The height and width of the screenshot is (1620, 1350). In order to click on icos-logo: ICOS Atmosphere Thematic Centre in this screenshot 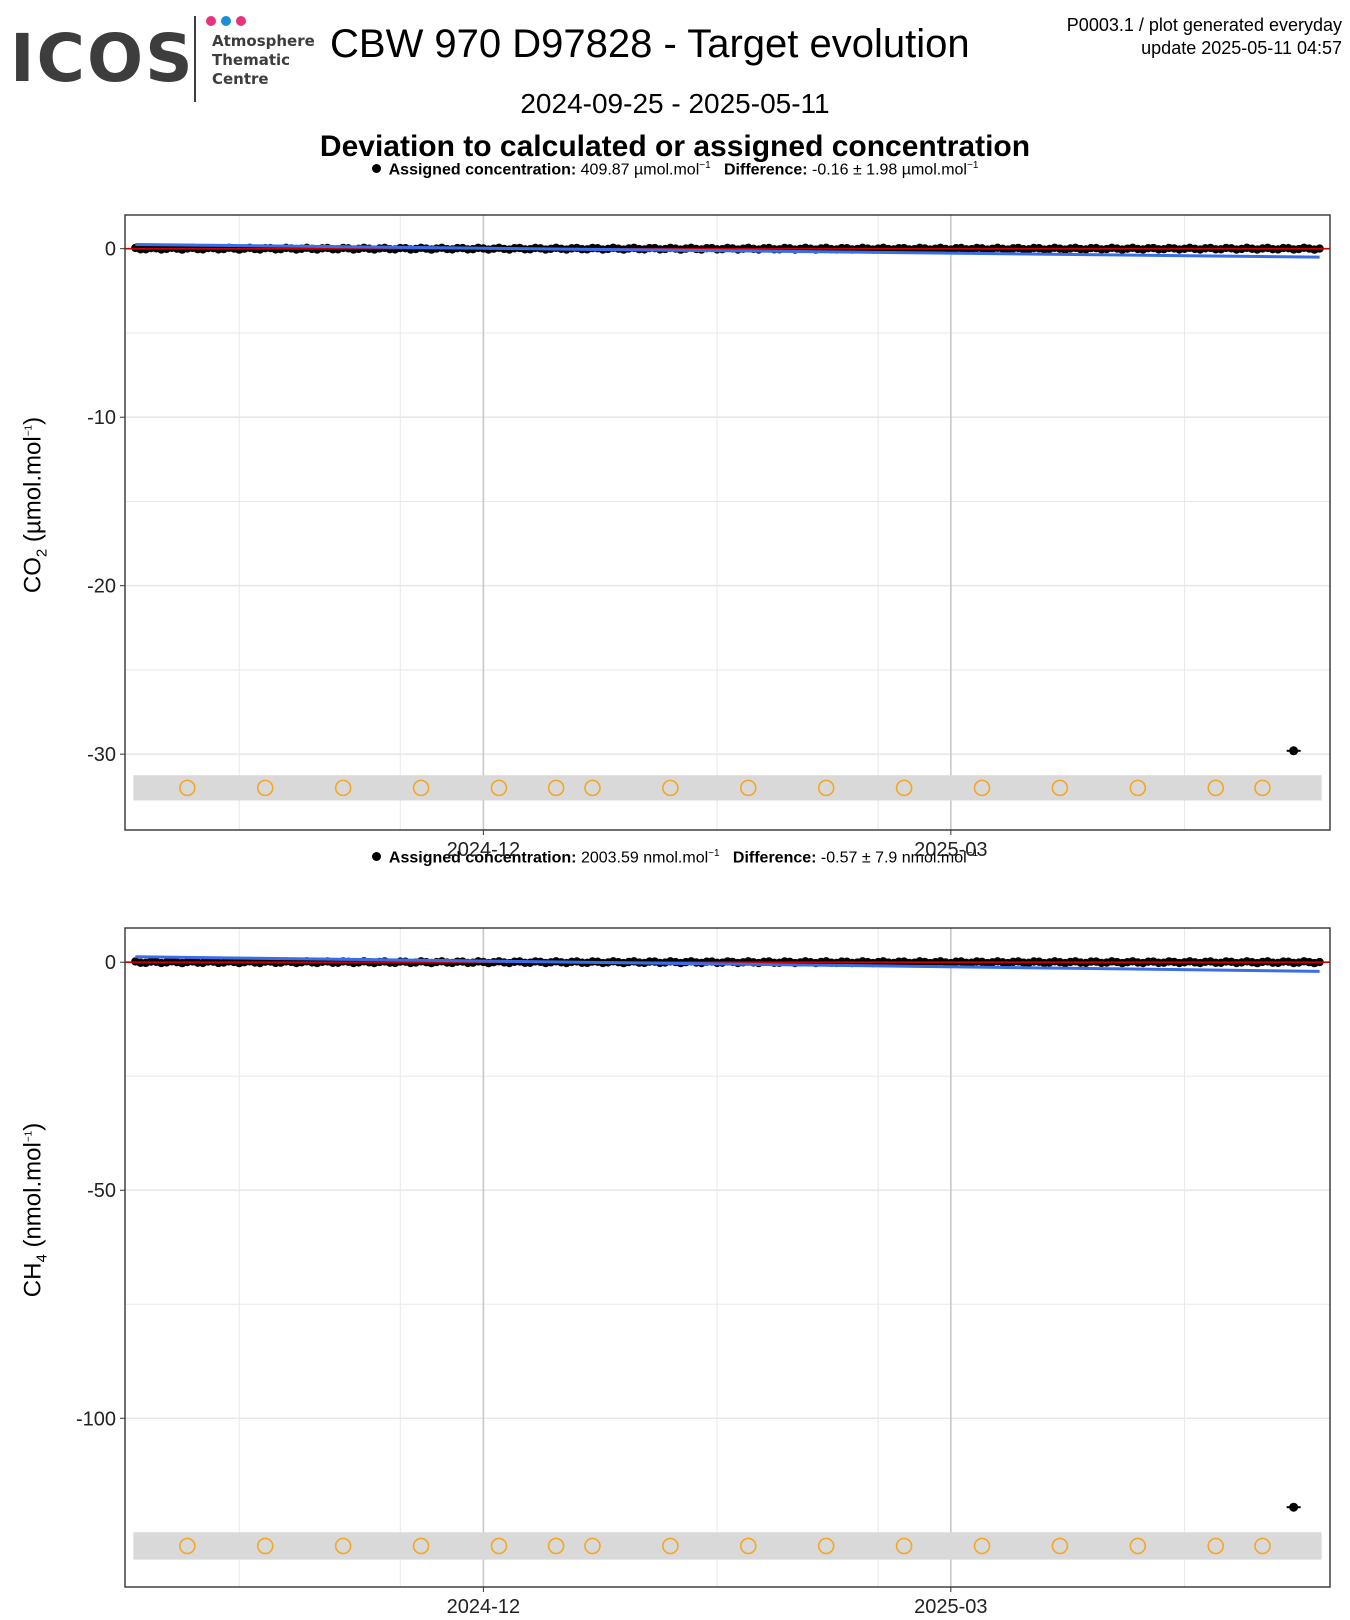, I will do `click(162, 60)`.